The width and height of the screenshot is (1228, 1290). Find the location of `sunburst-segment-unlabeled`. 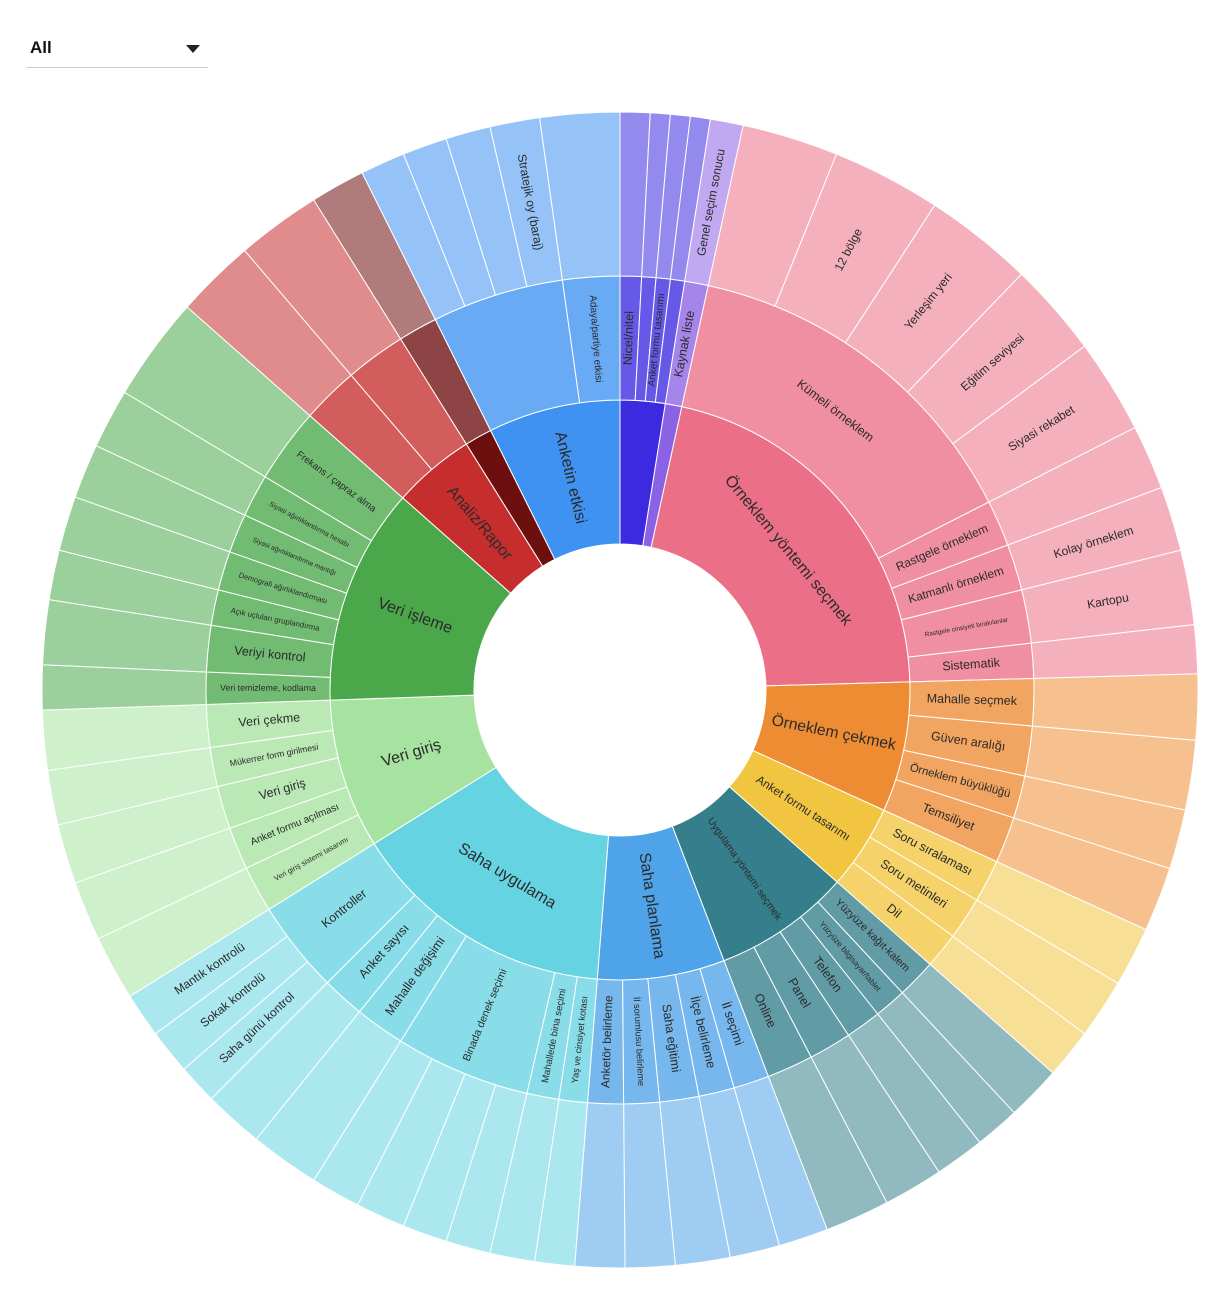

sunburst-segment-unlabeled is located at coordinates (124, 687).